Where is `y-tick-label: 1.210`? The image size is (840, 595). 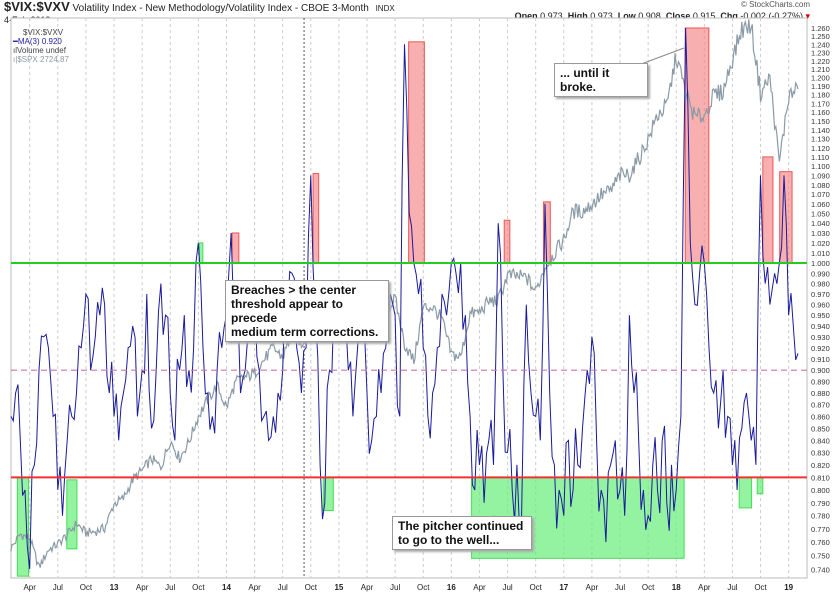 y-tick-label: 1.210 is located at coordinates (820, 69).